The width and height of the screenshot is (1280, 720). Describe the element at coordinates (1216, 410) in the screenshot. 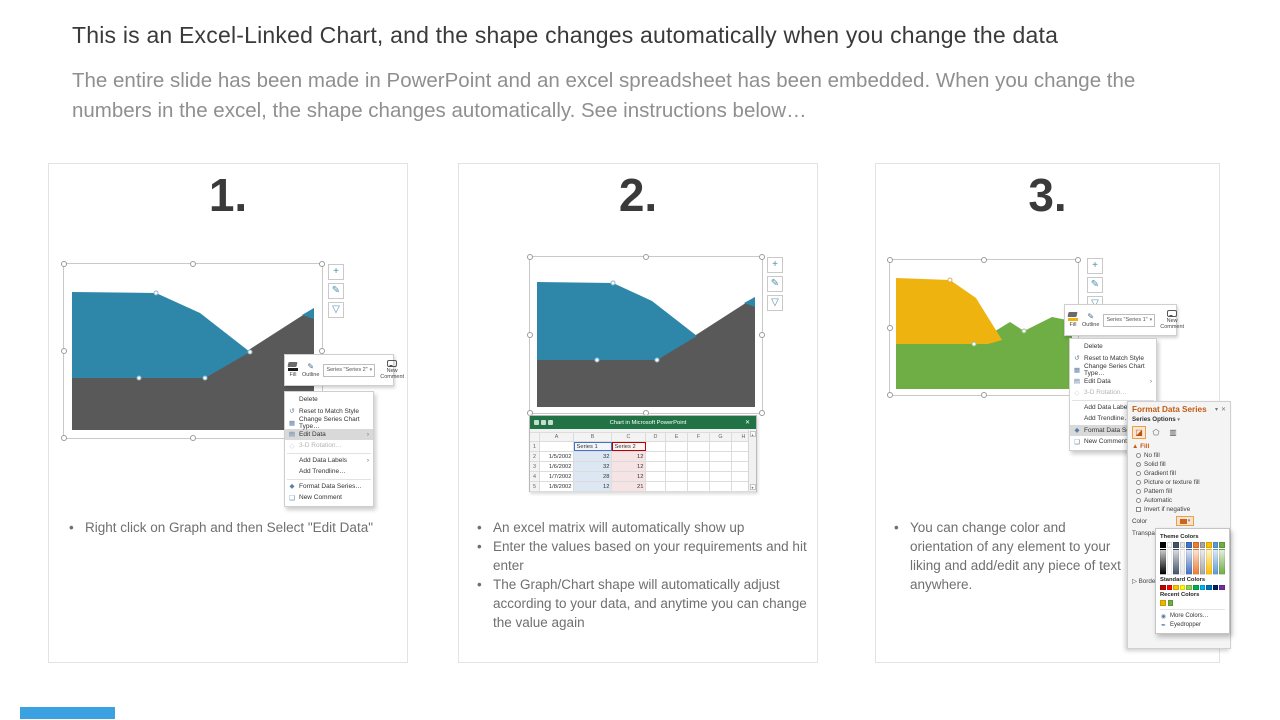

I see `chevron-down-icon: ▾` at that location.